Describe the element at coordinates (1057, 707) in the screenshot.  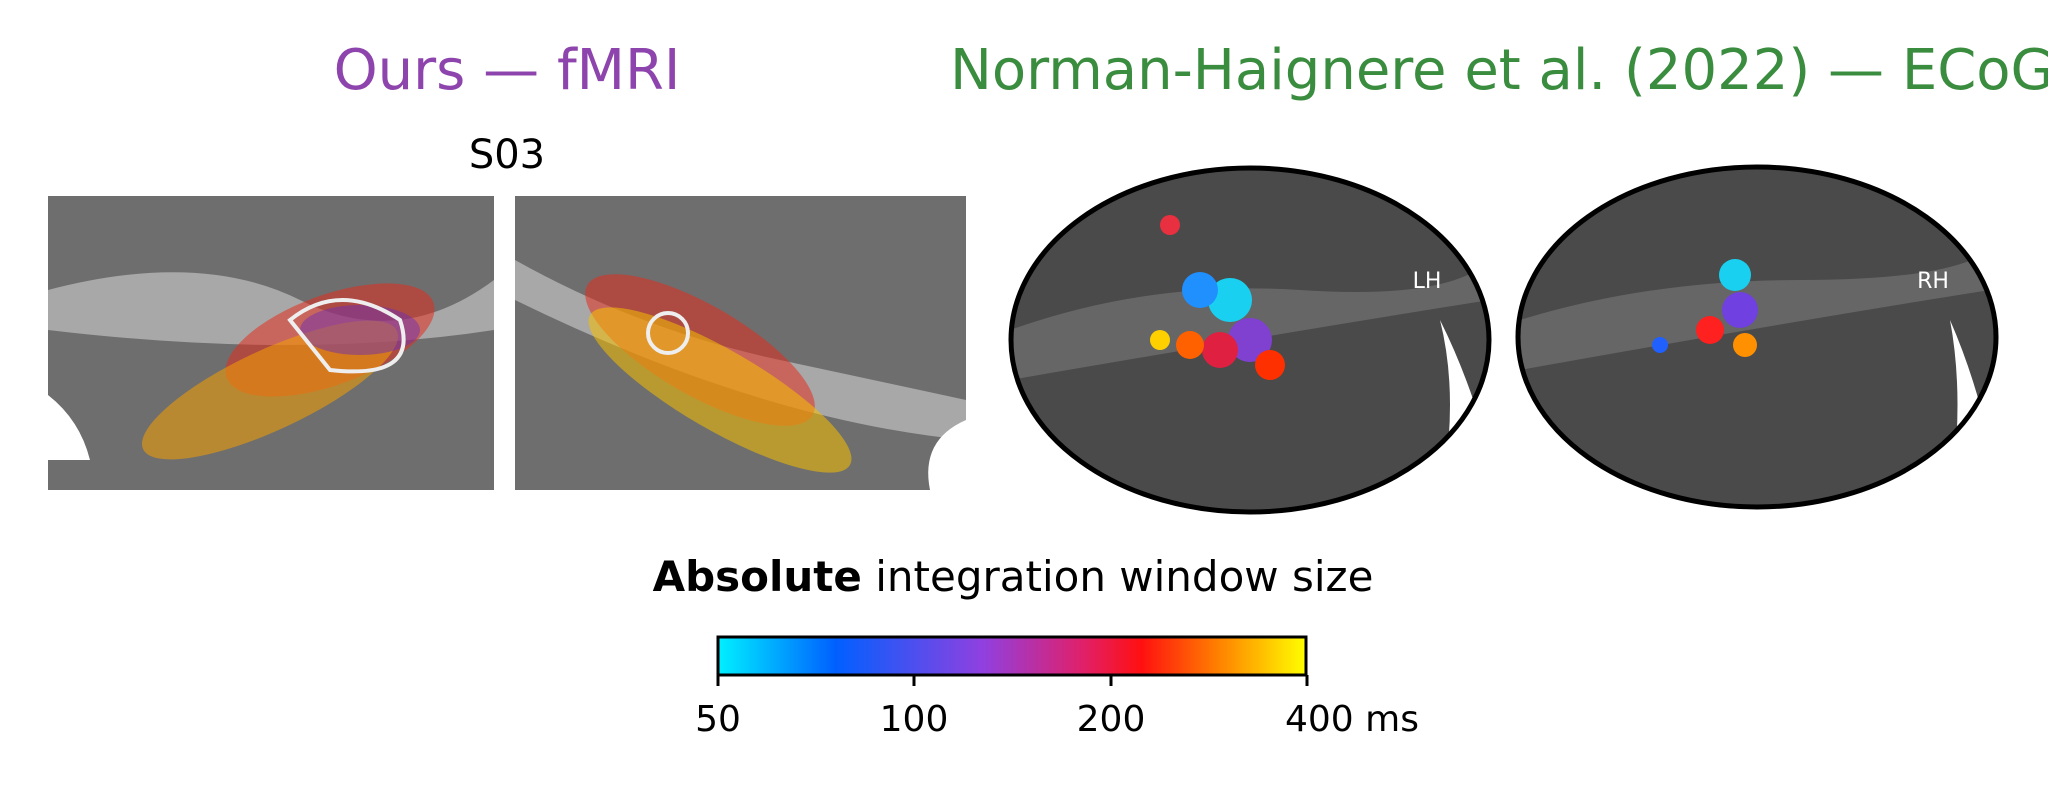
I see `colorbar-ticks: 50 100 200 400 ms` at that location.